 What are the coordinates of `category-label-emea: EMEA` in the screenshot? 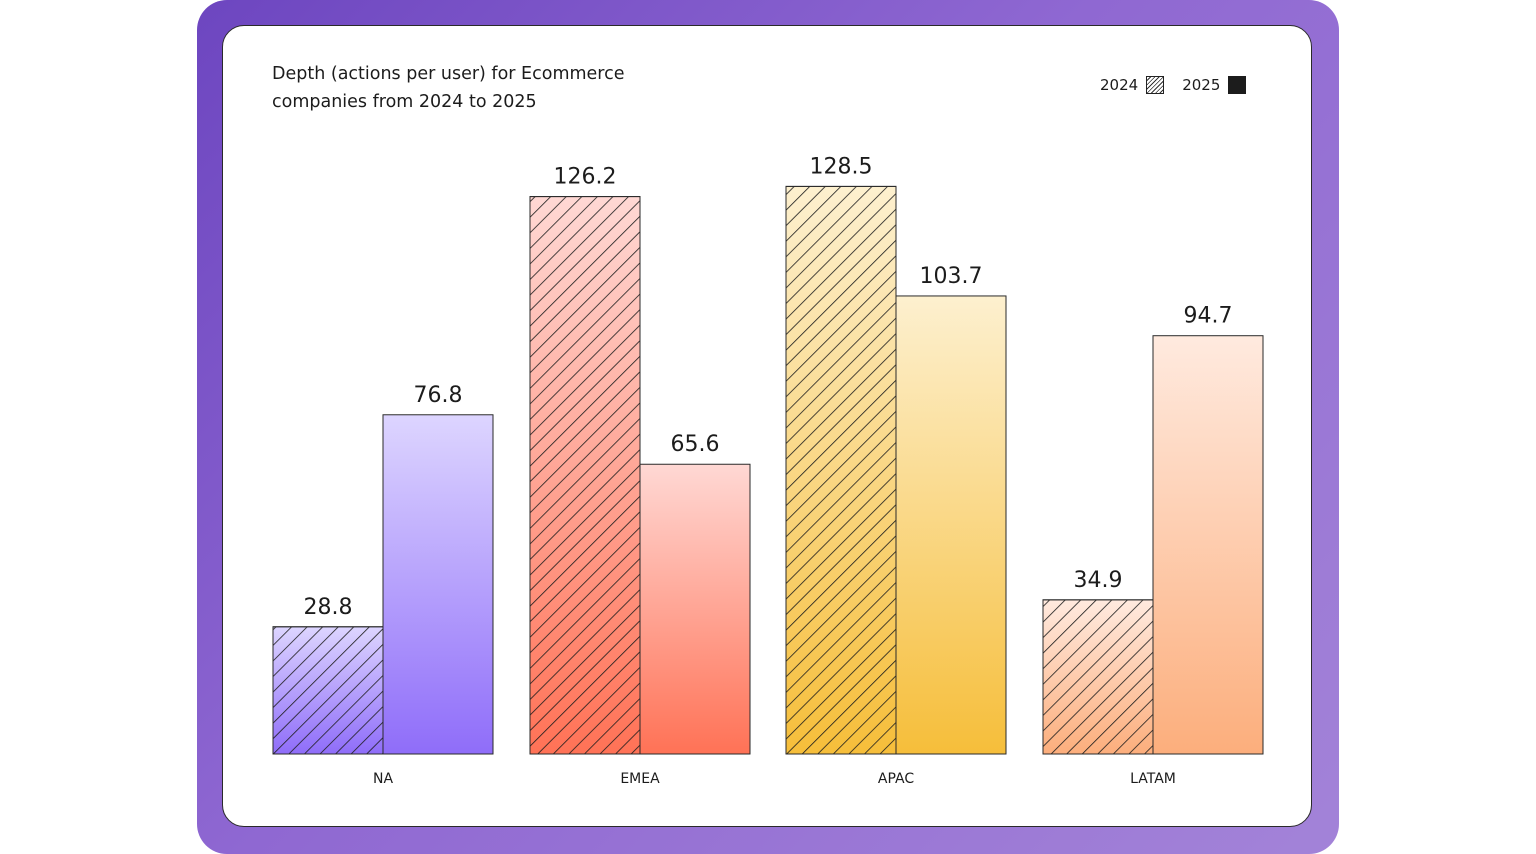 It's located at (640, 779).